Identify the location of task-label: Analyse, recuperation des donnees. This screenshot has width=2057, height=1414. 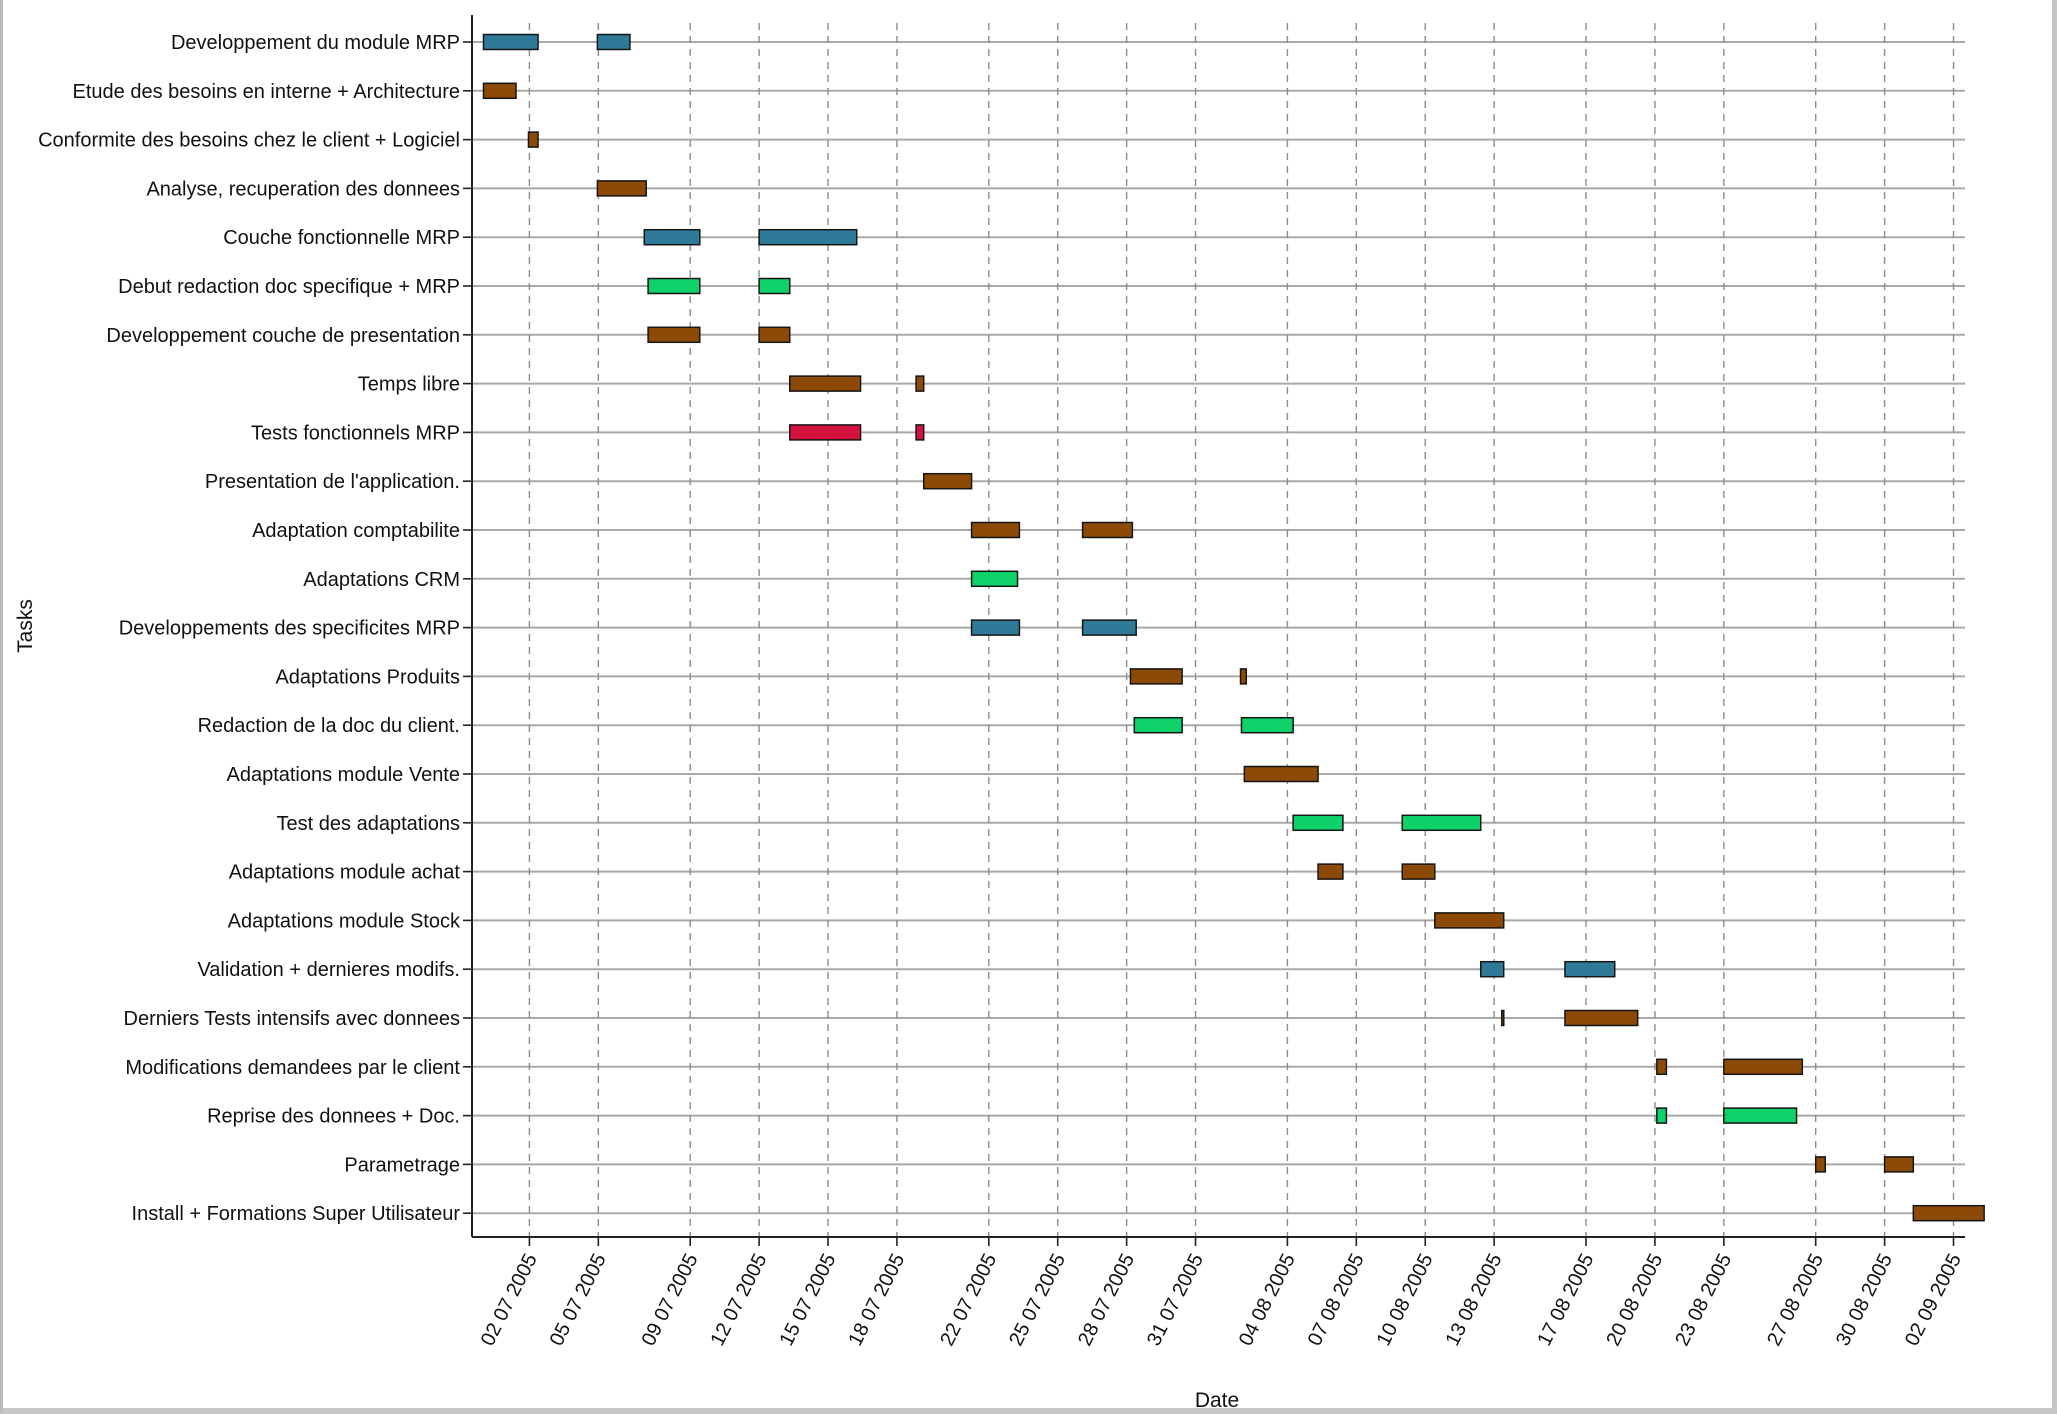
(303, 189).